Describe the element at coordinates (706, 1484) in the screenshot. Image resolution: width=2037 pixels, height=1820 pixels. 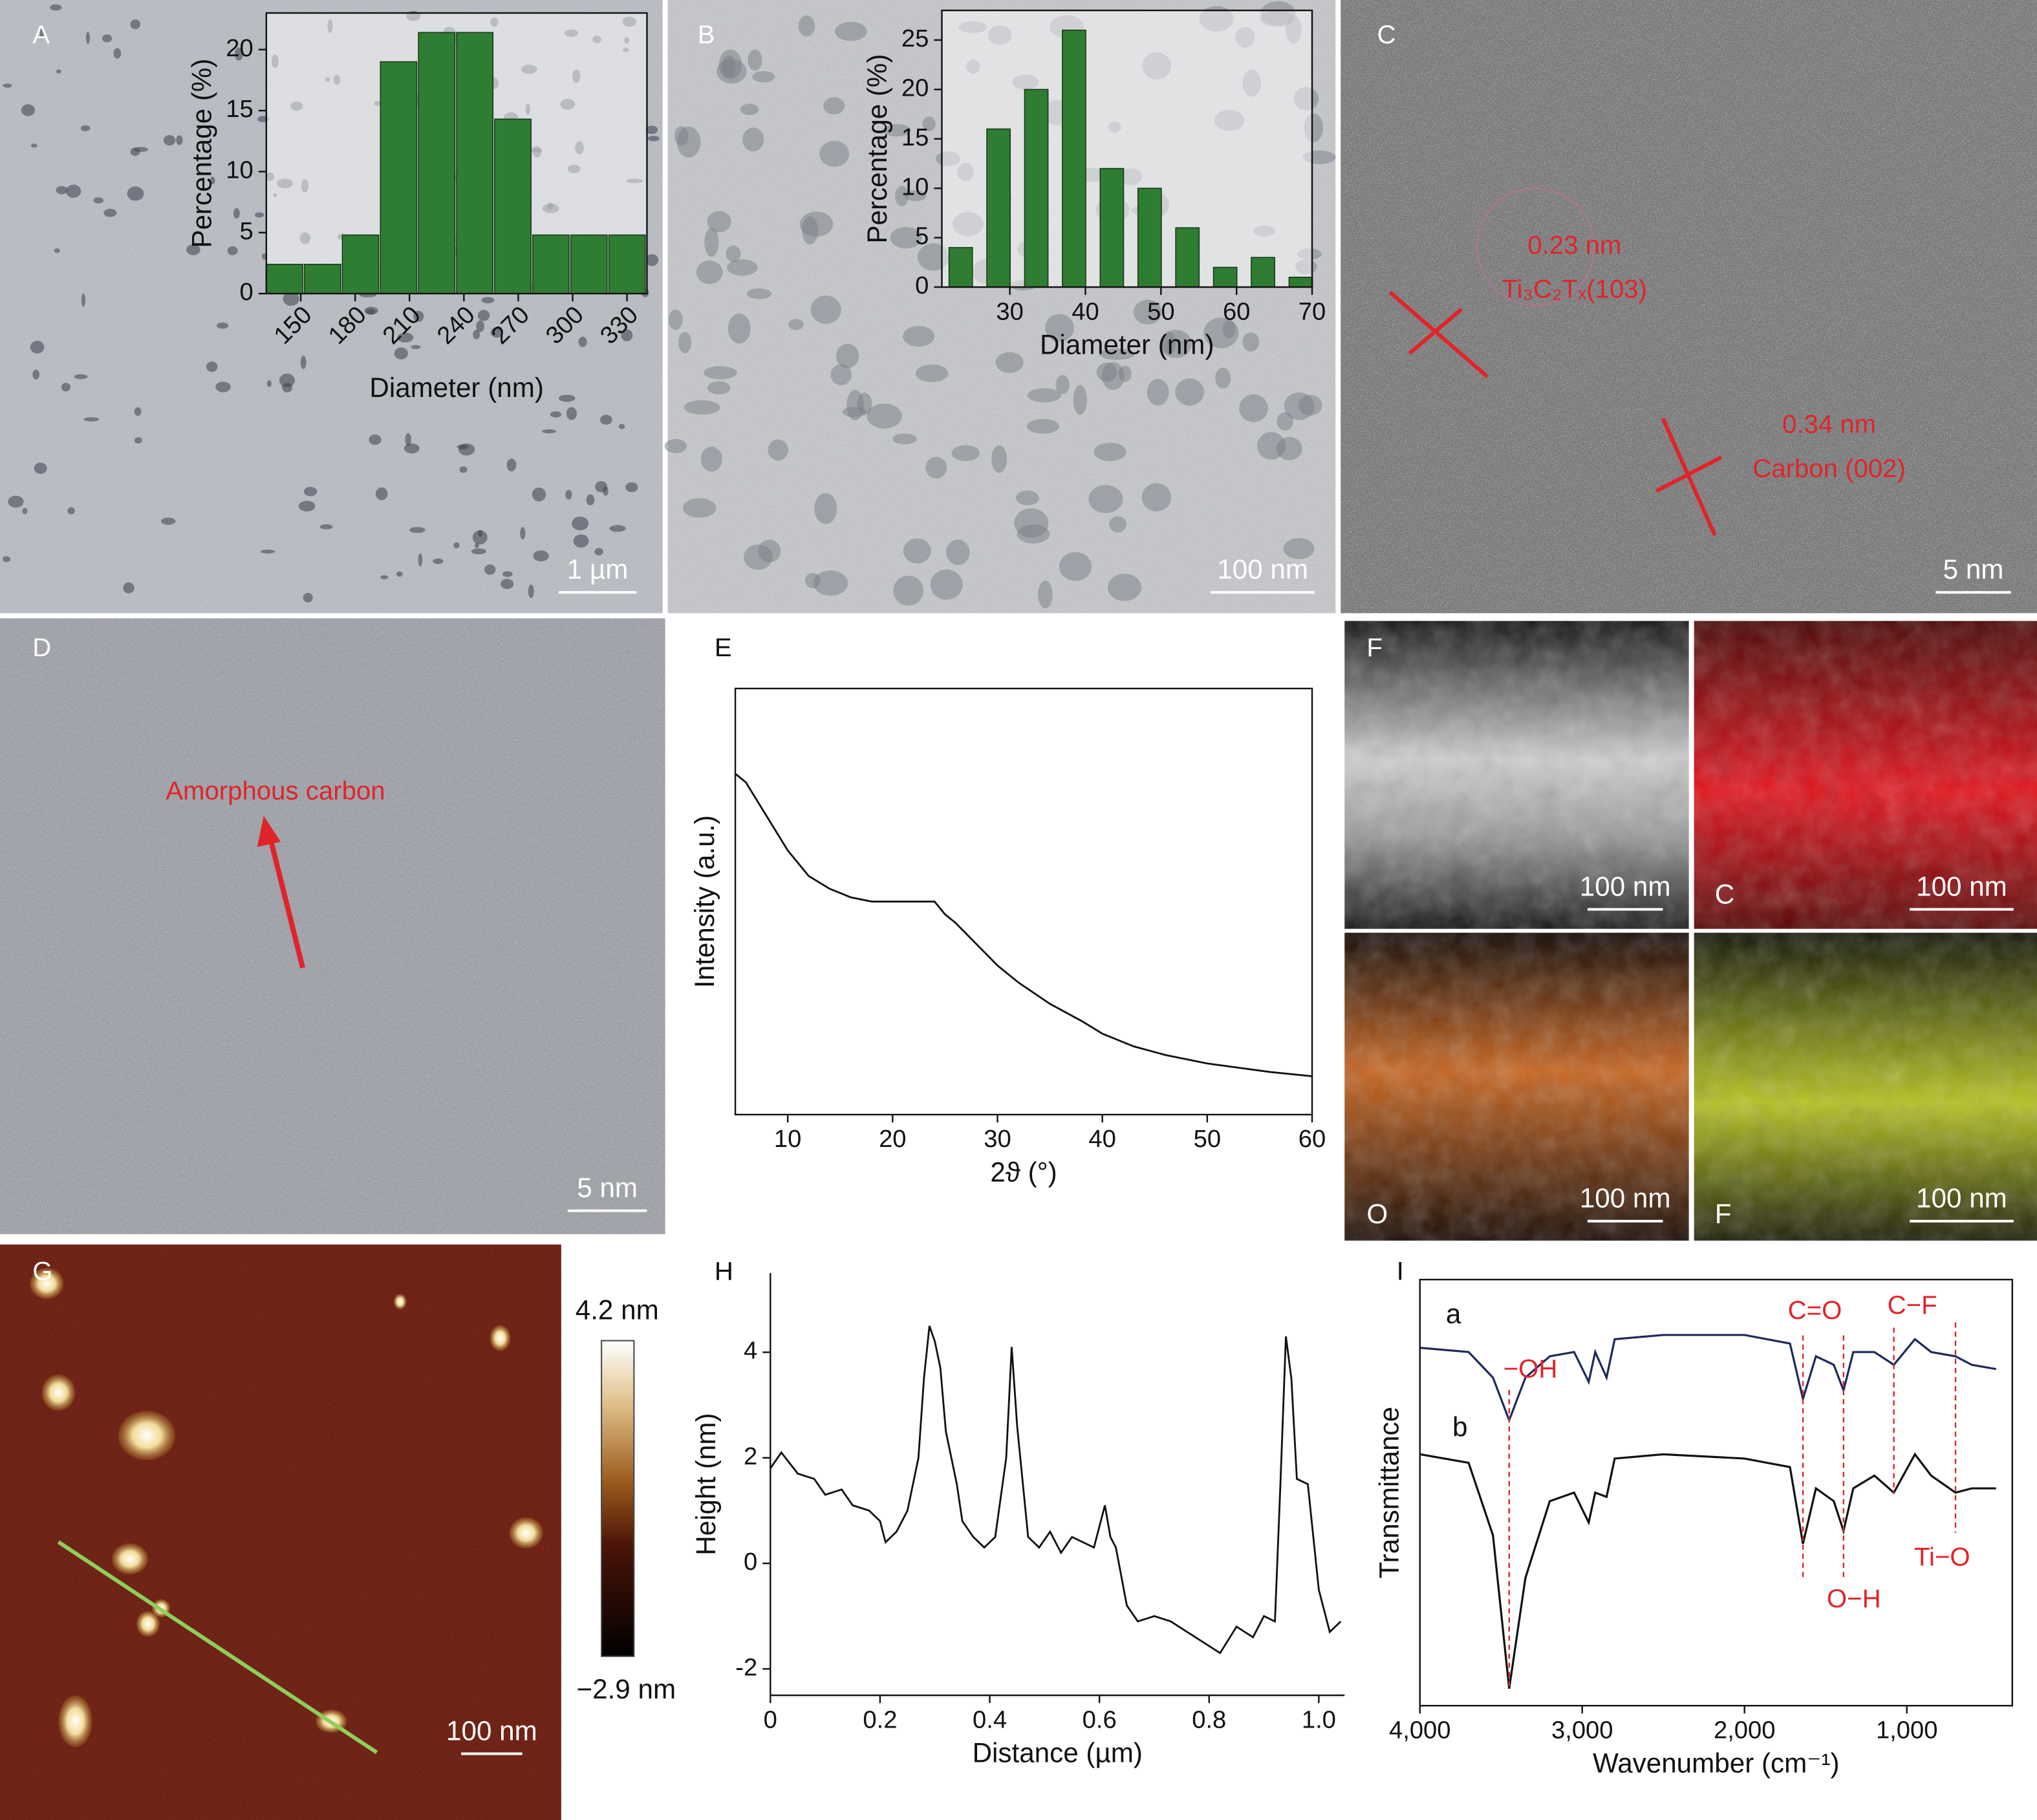
I see `y-axis-label: Height (nm)` at that location.